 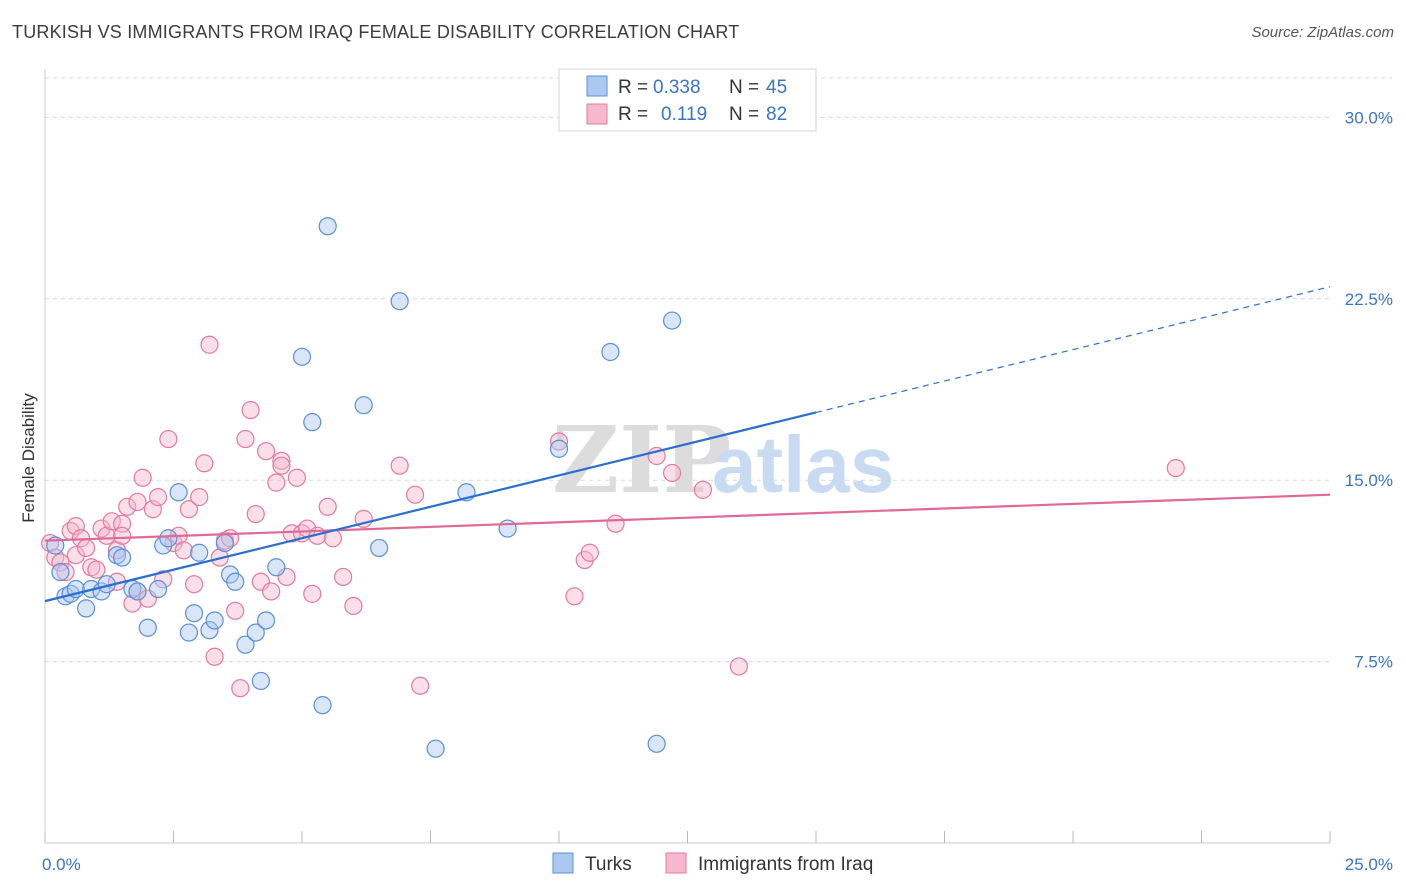 What do you see at coordinates (1373, 662) in the screenshot?
I see `y-tick-label-0: 7.5%` at bounding box center [1373, 662].